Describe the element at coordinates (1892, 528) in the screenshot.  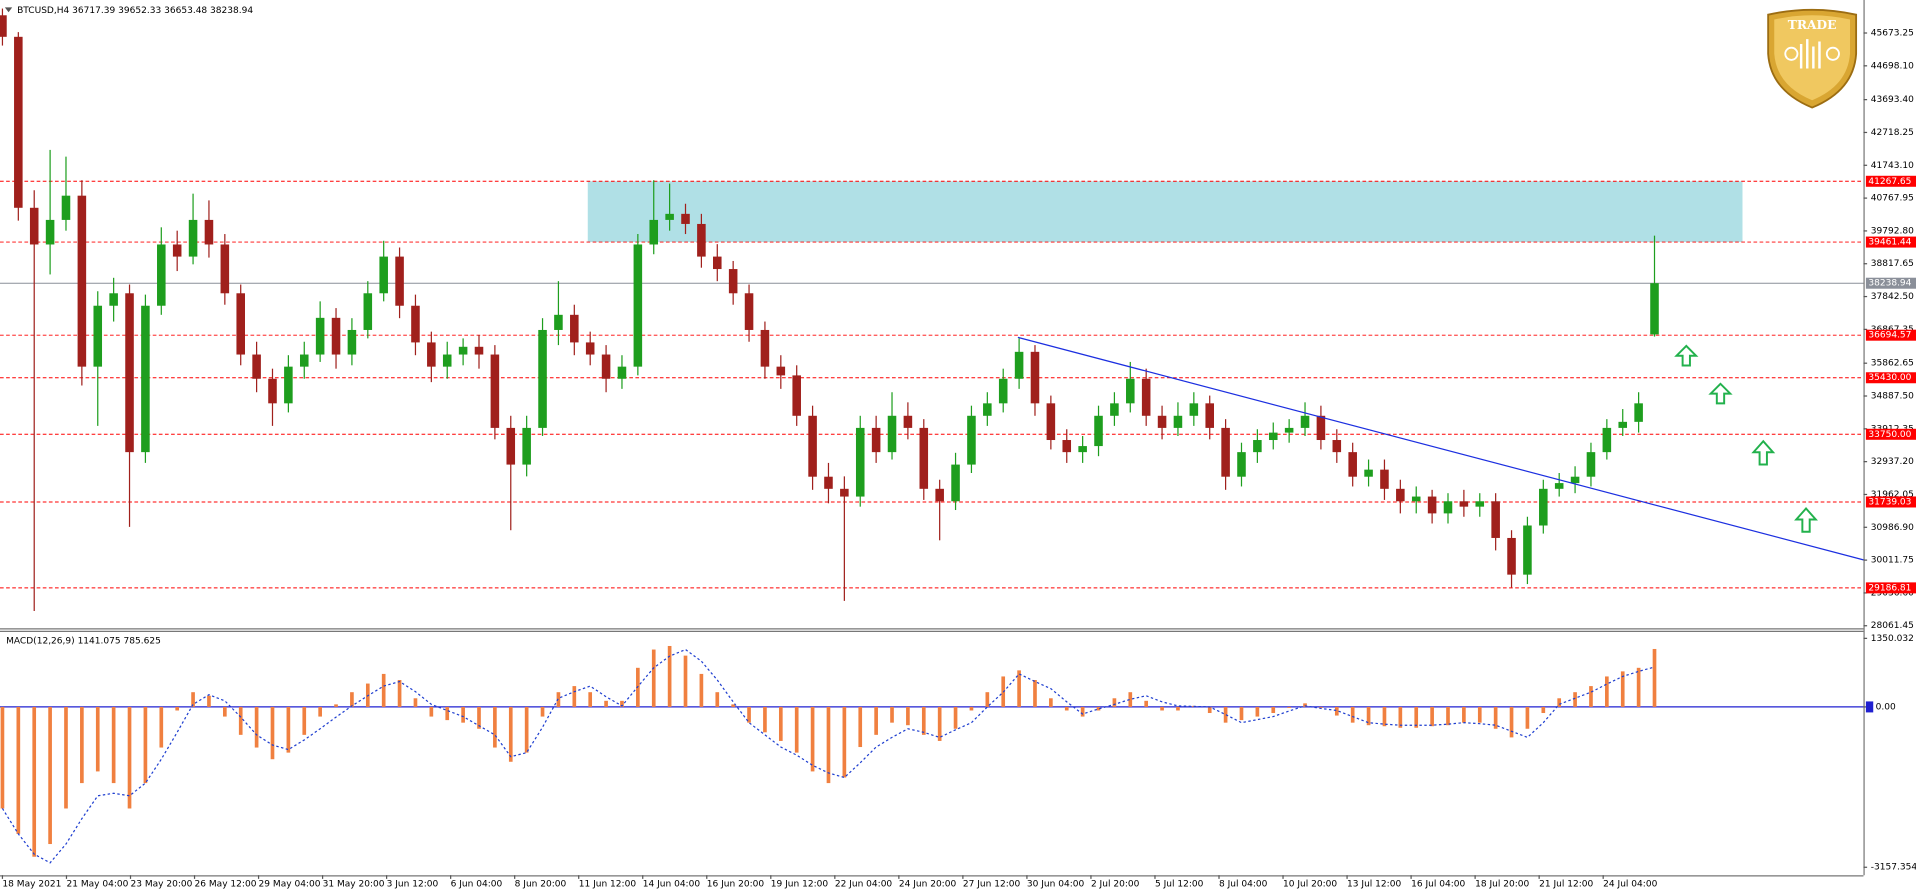
I see `y-tick-label: 30986.90` at that location.